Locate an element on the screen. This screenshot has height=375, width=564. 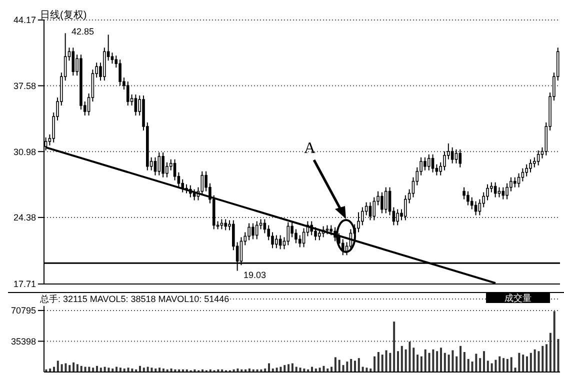
y-tick-label: 37.58 is located at coordinates (24, 85).